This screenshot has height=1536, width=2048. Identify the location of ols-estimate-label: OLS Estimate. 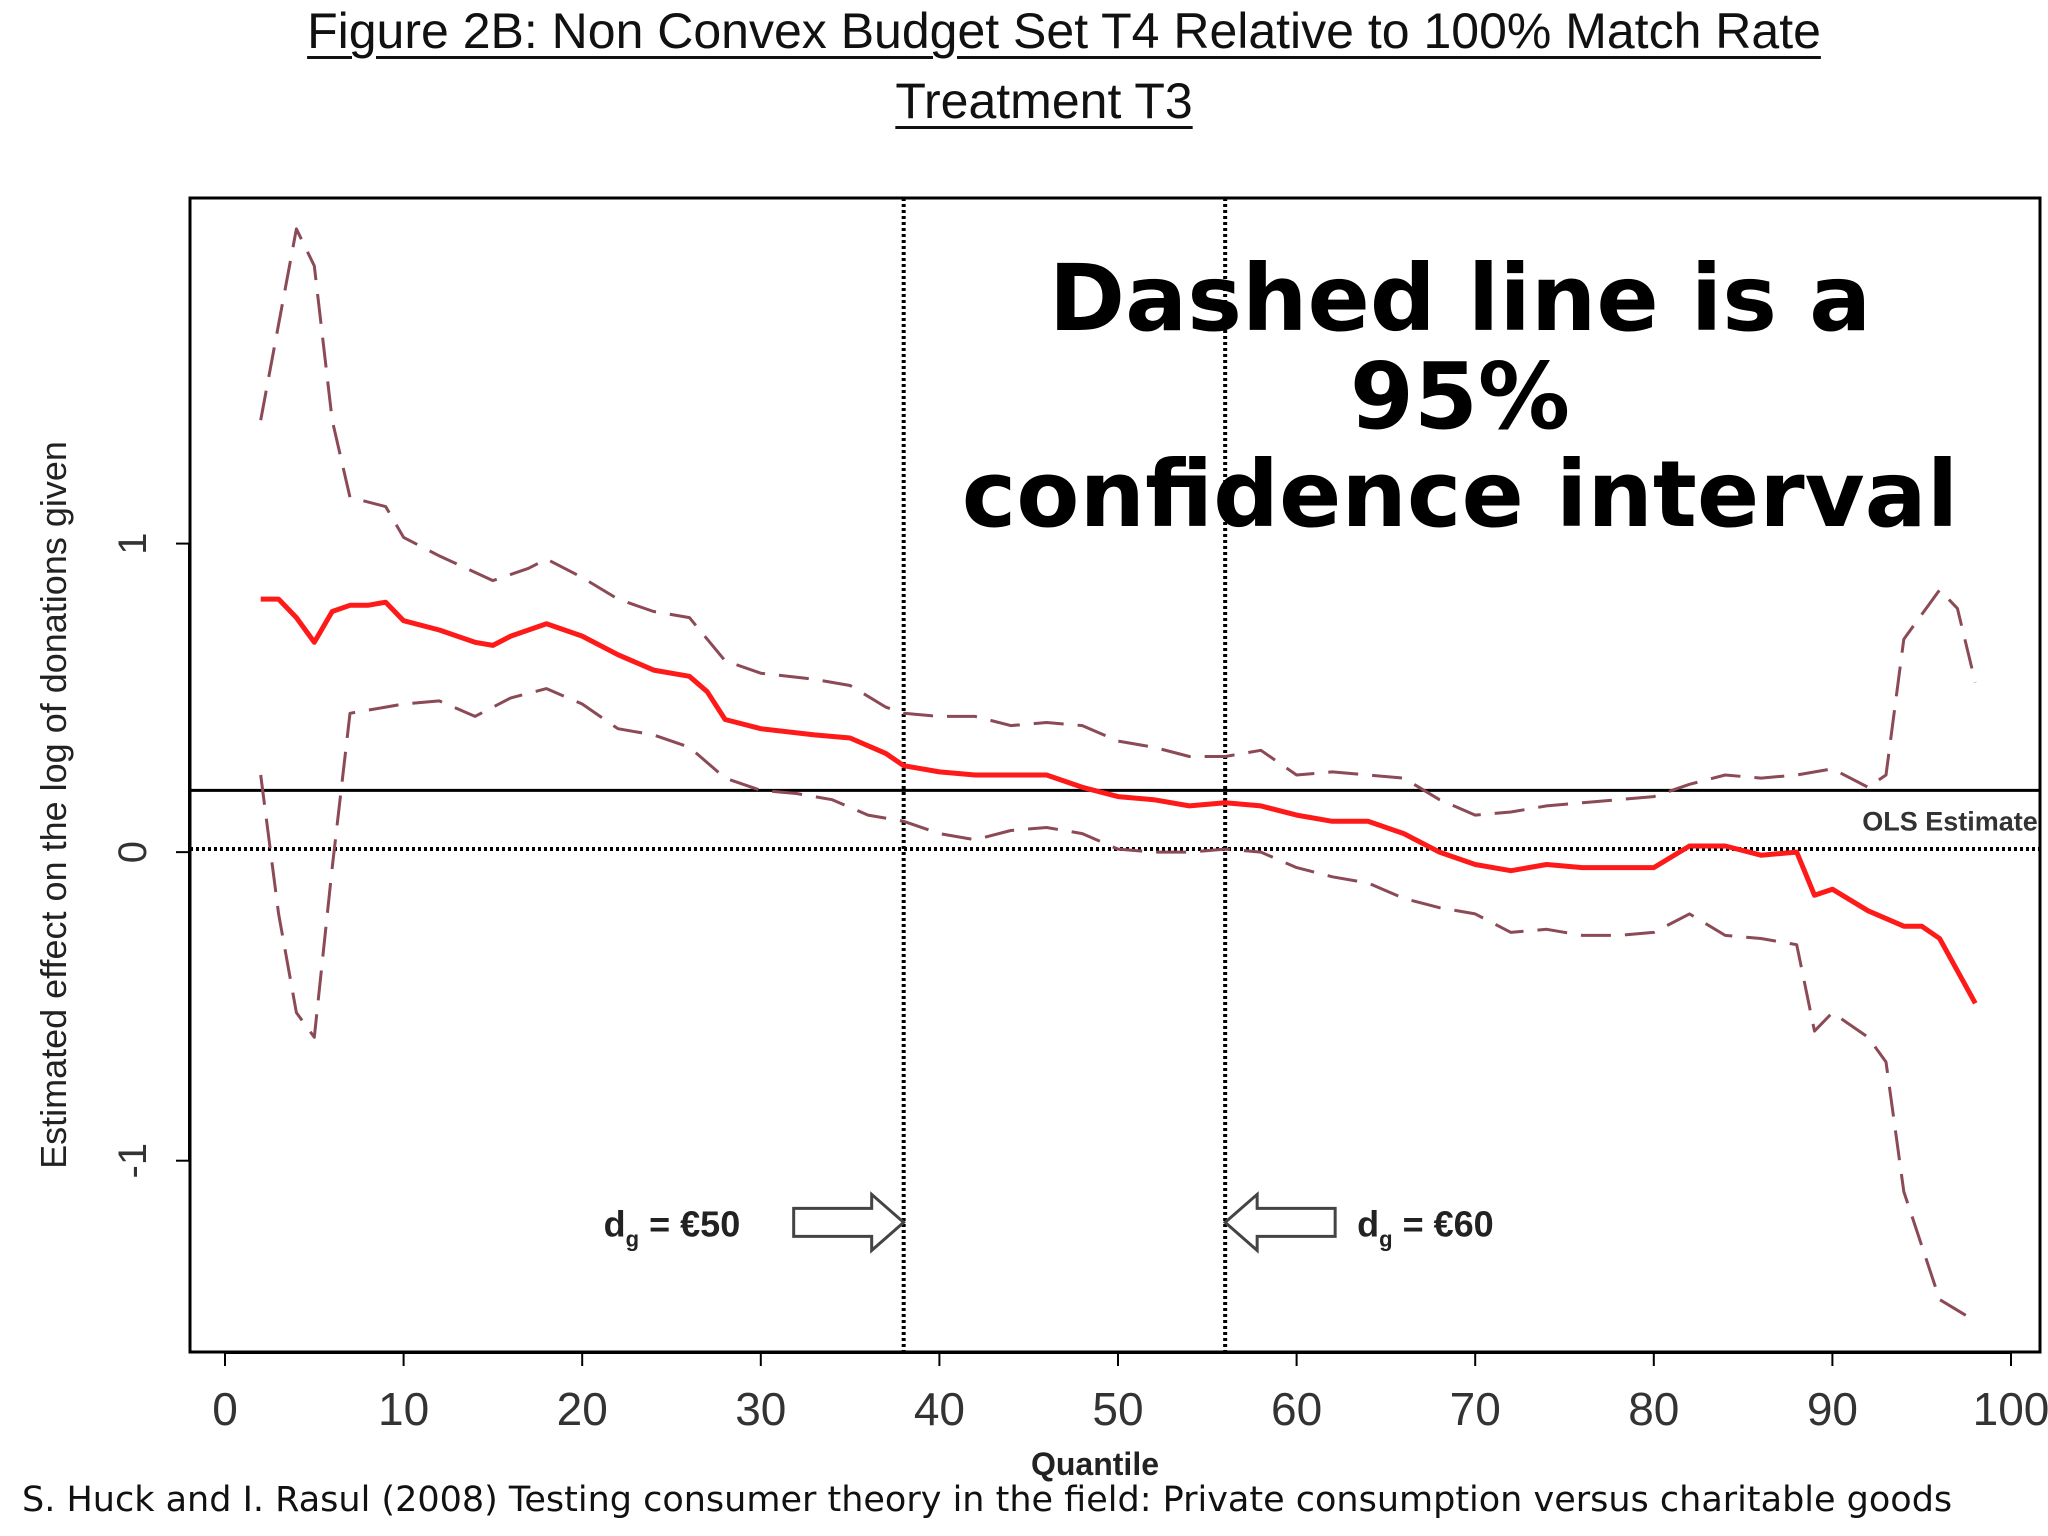
(1950, 821).